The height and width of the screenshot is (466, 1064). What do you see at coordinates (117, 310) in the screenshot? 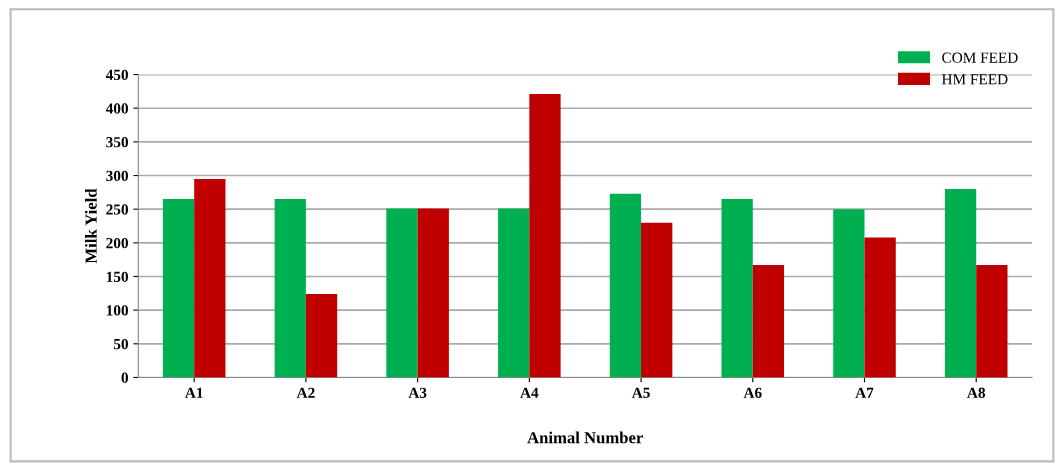
I see `y-tick-label: 100` at bounding box center [117, 310].